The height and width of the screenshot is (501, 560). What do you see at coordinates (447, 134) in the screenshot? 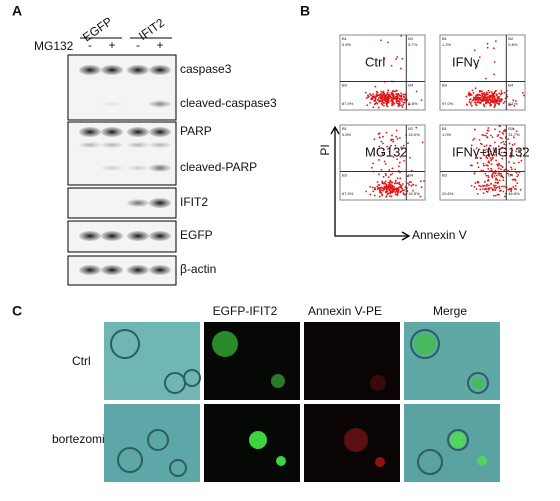
I see `quadrant-percentage: 1.0%` at bounding box center [447, 134].